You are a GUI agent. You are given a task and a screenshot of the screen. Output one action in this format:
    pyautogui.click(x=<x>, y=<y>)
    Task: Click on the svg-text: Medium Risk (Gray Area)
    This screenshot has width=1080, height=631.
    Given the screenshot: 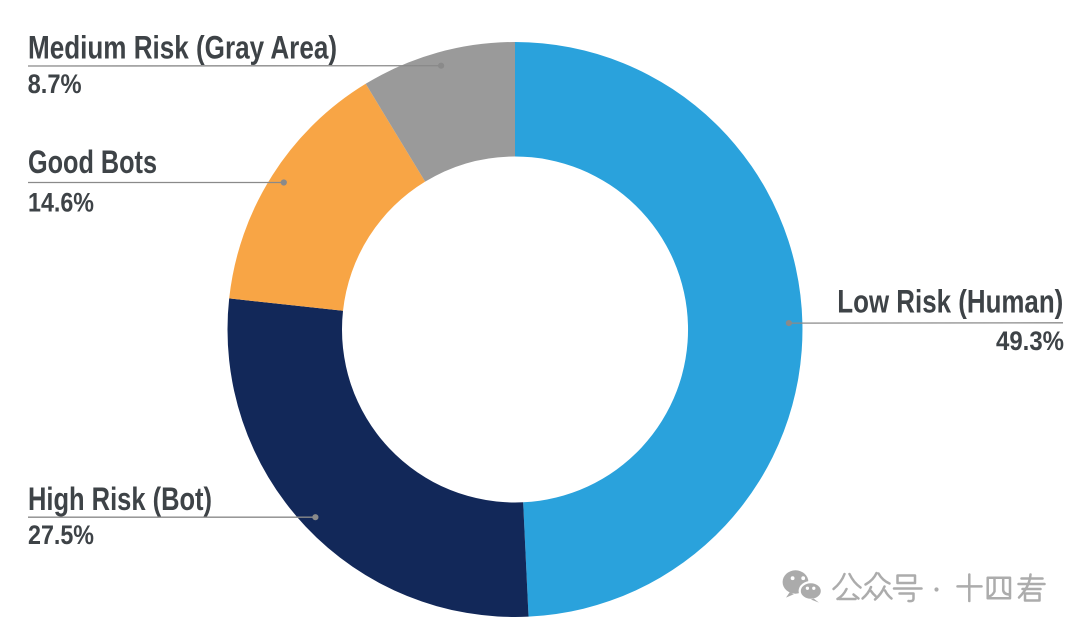 What is the action you would take?
    pyautogui.click(x=182, y=48)
    